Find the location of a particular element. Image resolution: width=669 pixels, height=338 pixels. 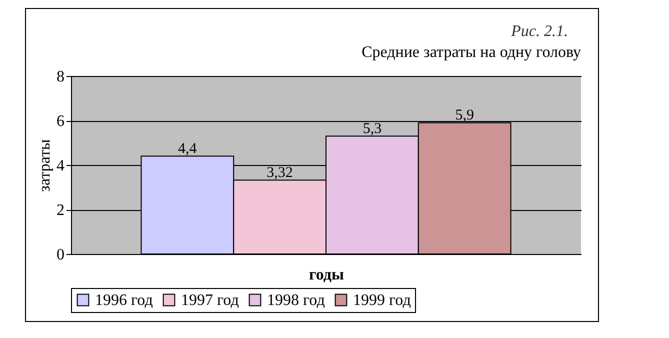

y-tick-label: 2 is located at coordinates (60, 210).